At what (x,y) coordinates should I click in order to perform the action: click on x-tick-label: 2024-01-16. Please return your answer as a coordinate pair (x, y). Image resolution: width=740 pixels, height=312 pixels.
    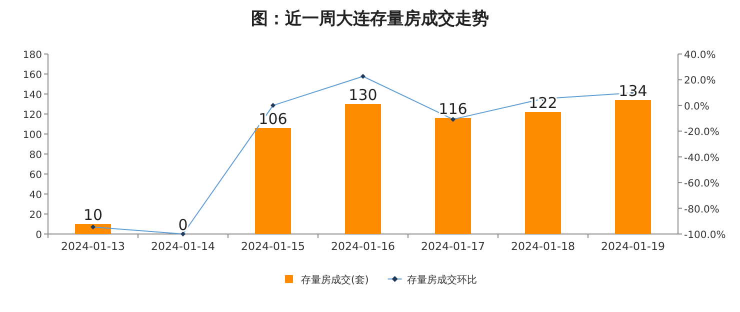
    Looking at the image, I should click on (363, 246).